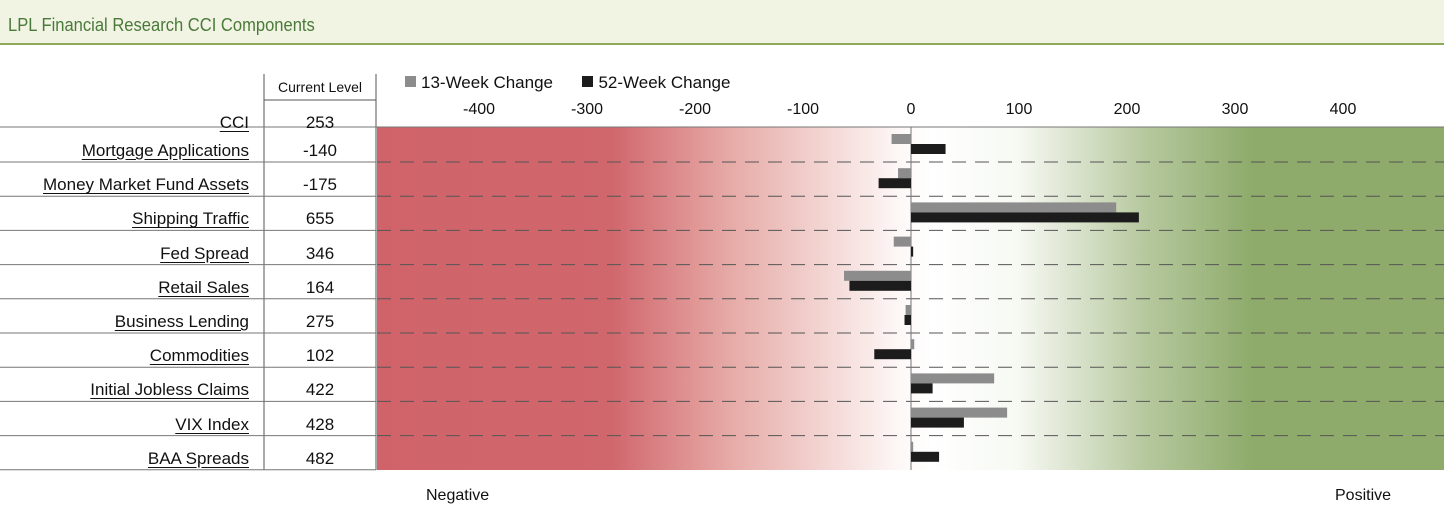 The image size is (1444, 509). Describe the element at coordinates (234, 122) in the screenshot. I see `cci-label: CCI` at that location.